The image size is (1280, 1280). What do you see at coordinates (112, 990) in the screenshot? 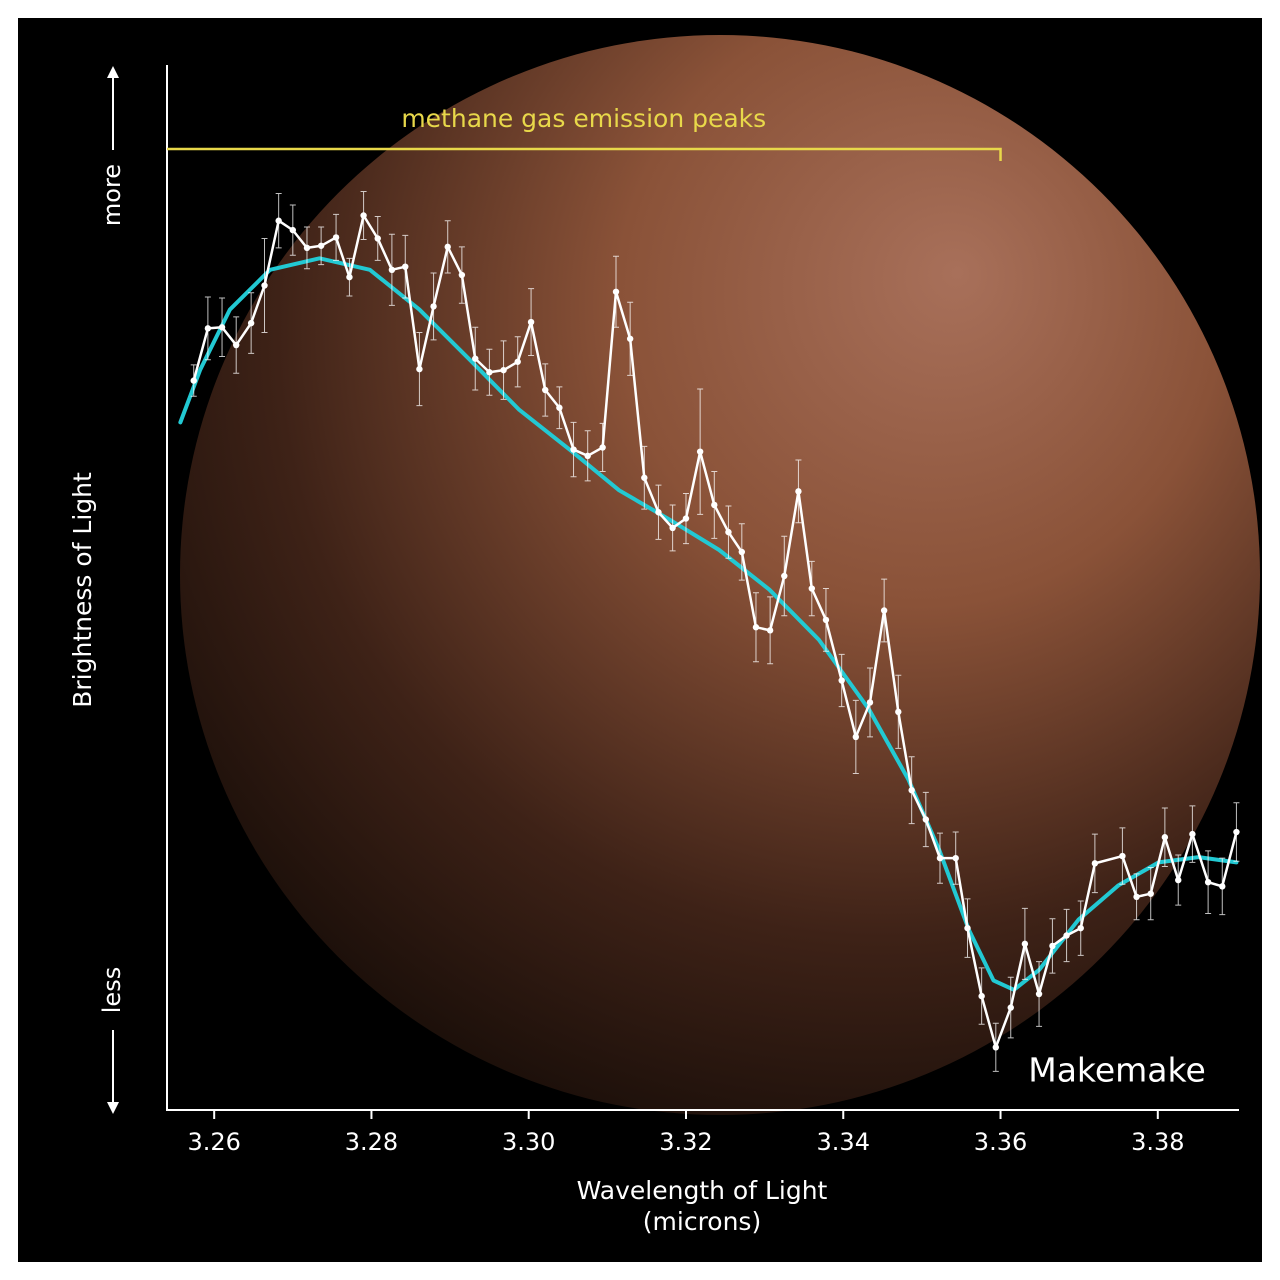
I see `y-less: less` at bounding box center [112, 990].